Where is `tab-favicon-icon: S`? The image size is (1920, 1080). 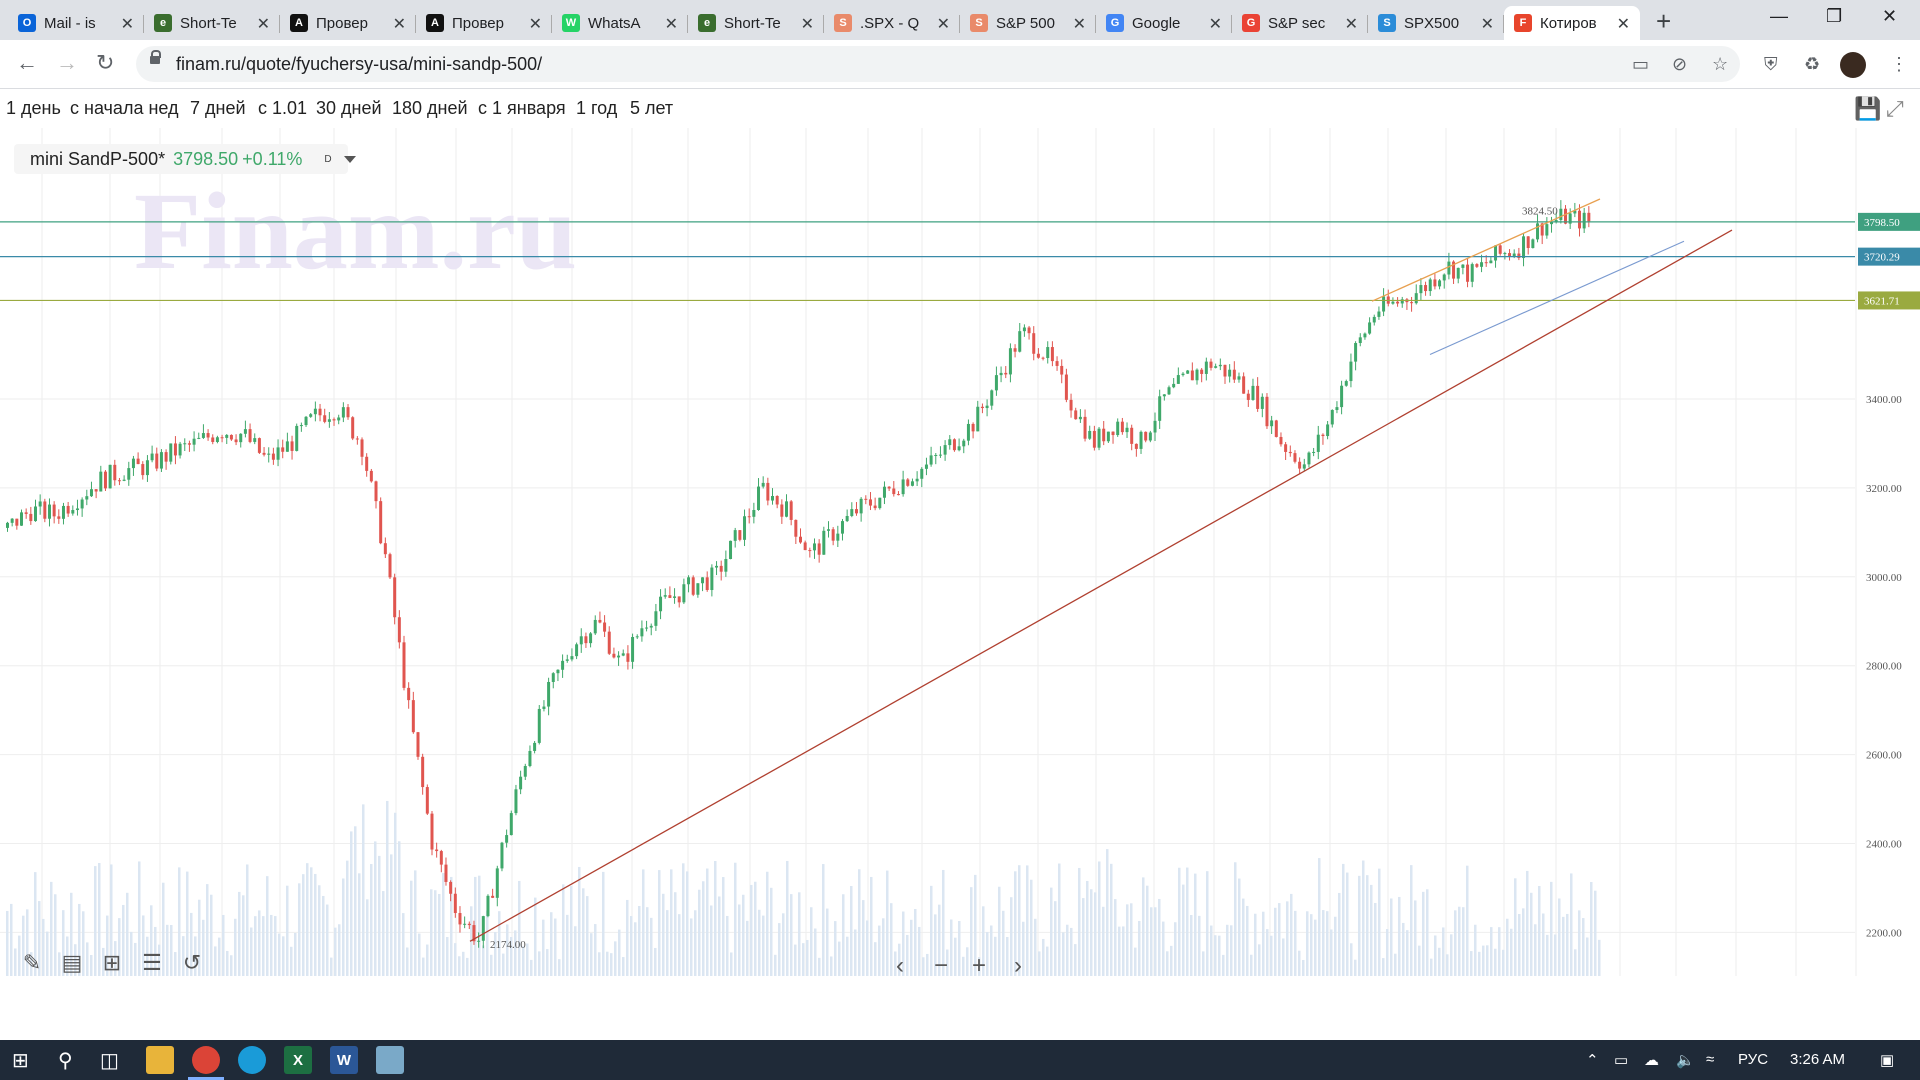
tab-favicon-icon: S is located at coordinates (1387, 23).